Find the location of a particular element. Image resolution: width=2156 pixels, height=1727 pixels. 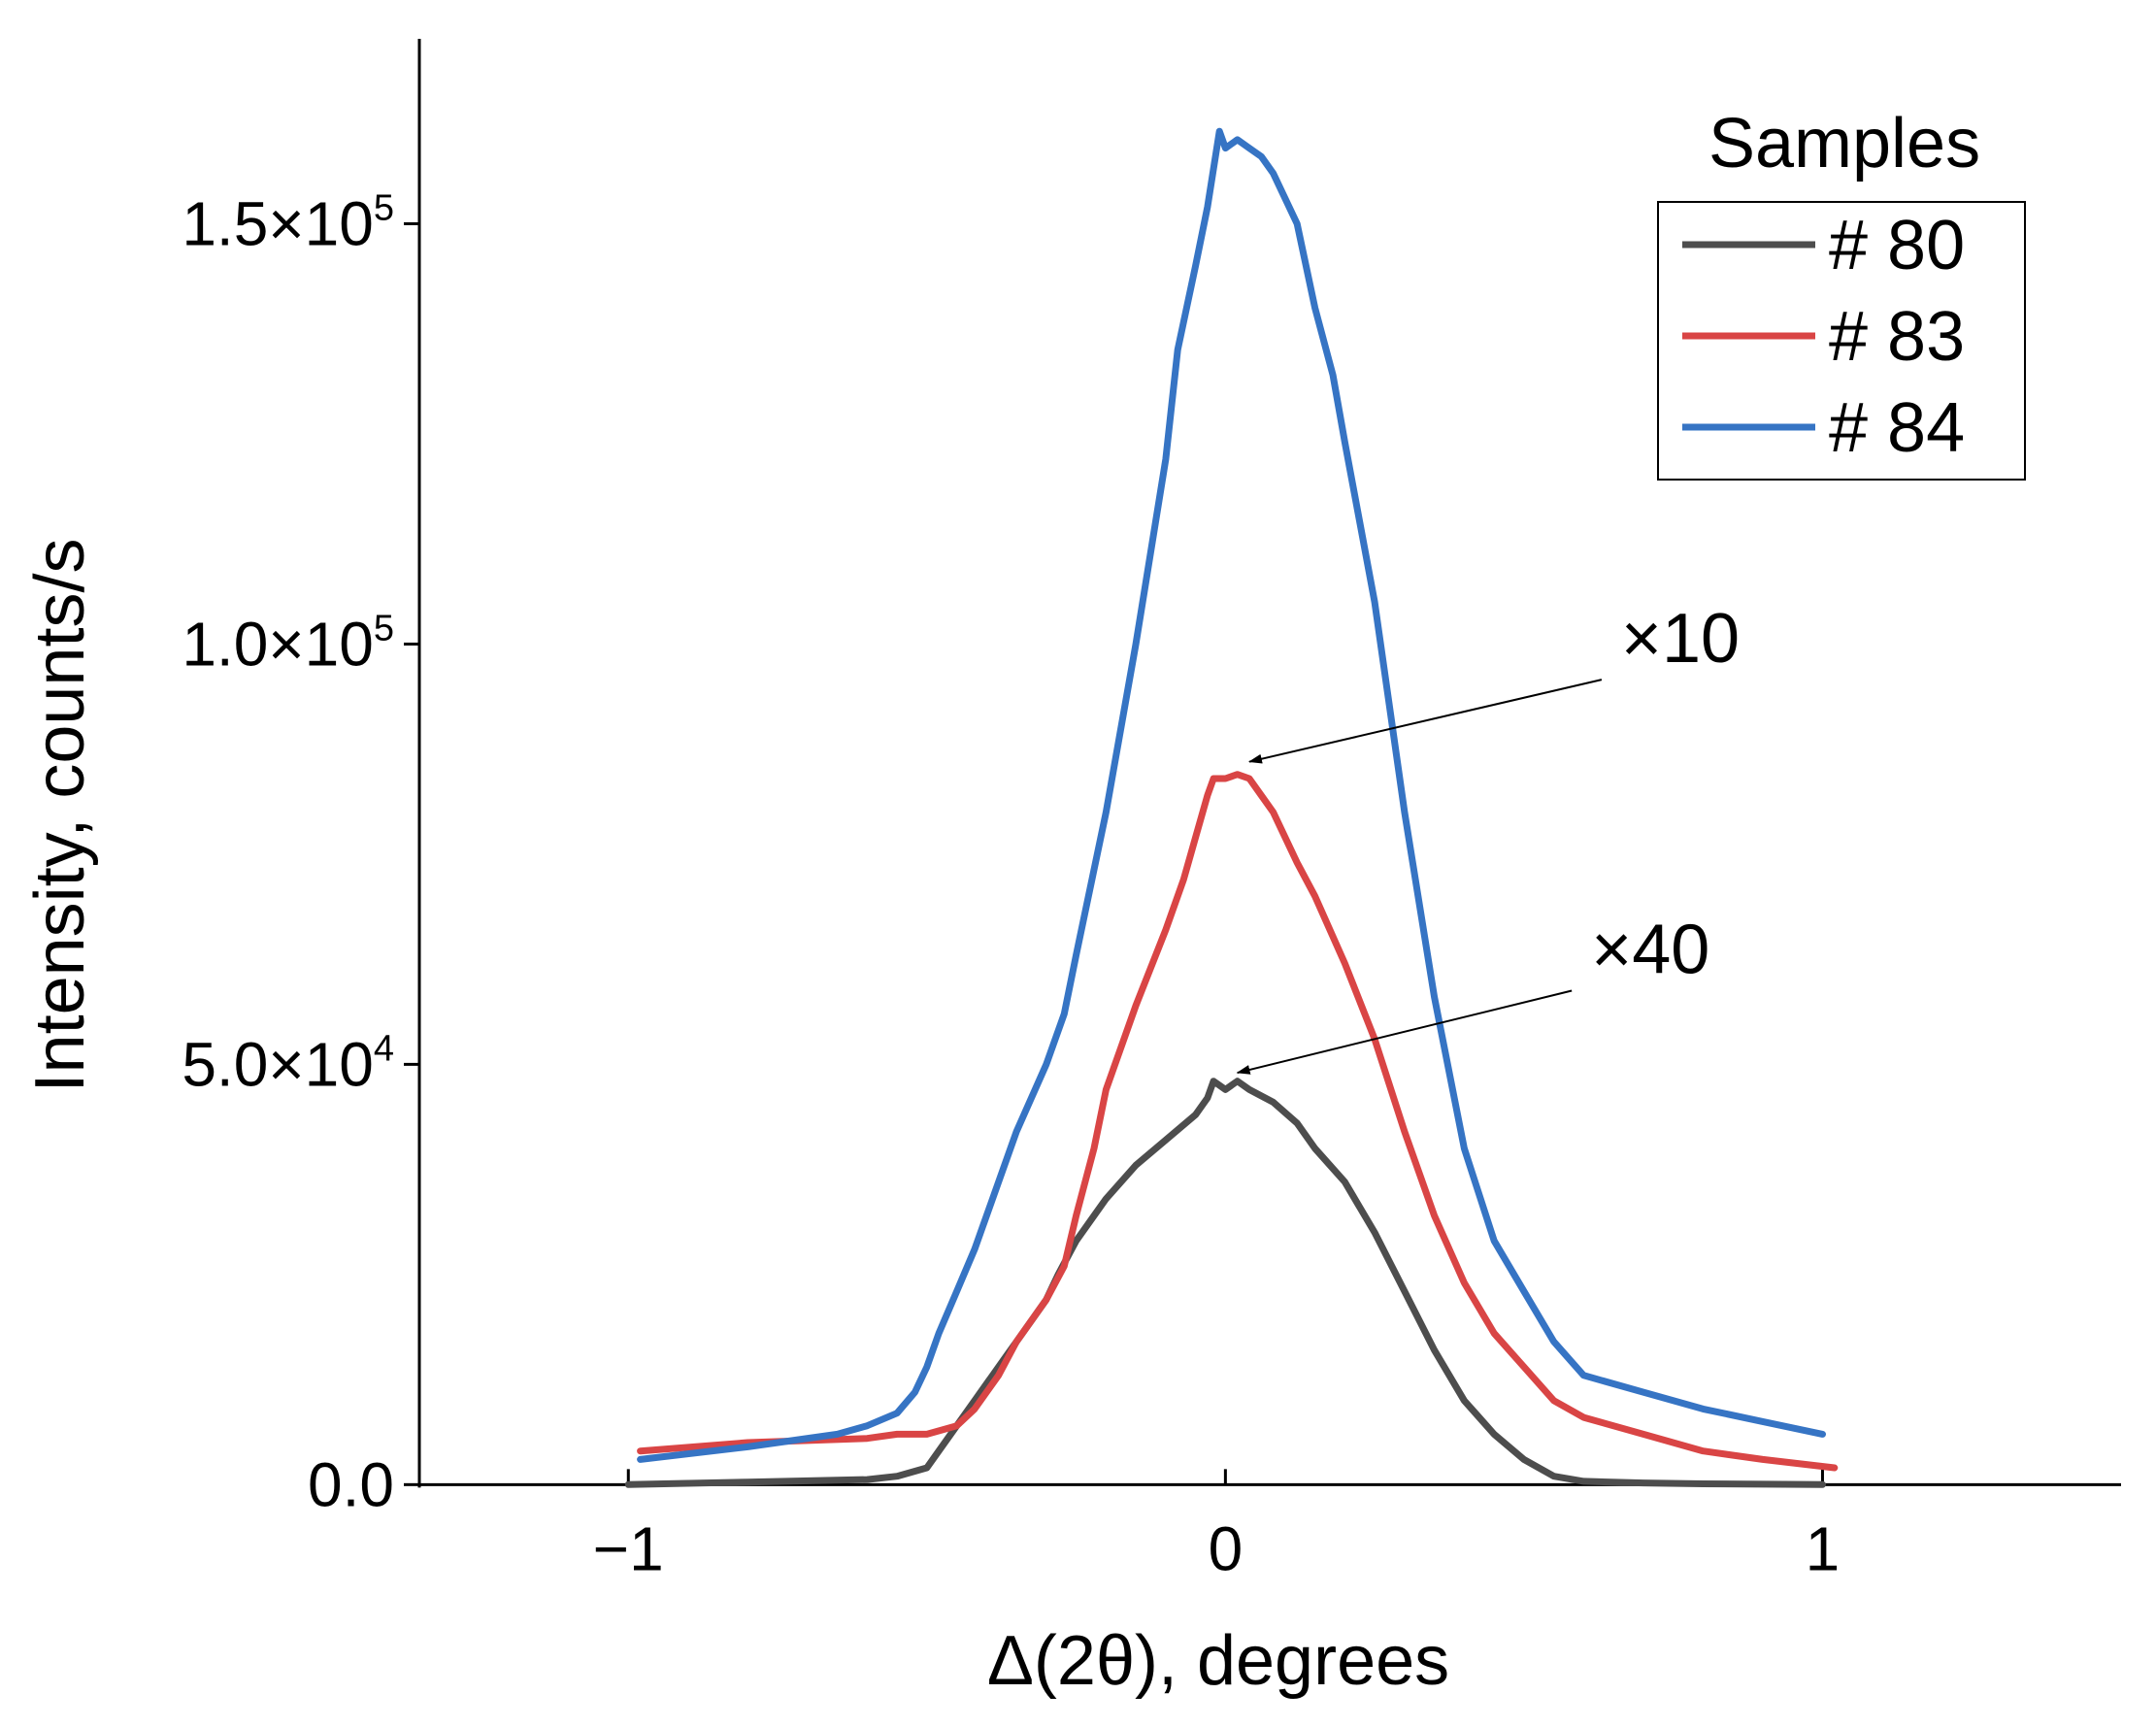

y-tick-label: 5.0×10⁴ is located at coordinates (288, 1063).